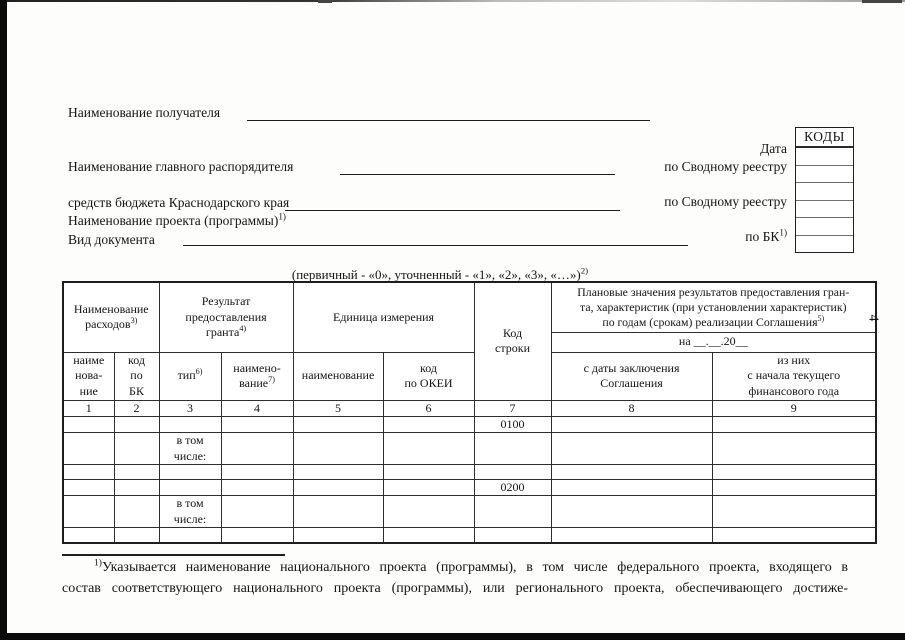 The width and height of the screenshot is (905, 640). I want to click on registry2-label: по Сводному реестру, so click(725, 201).